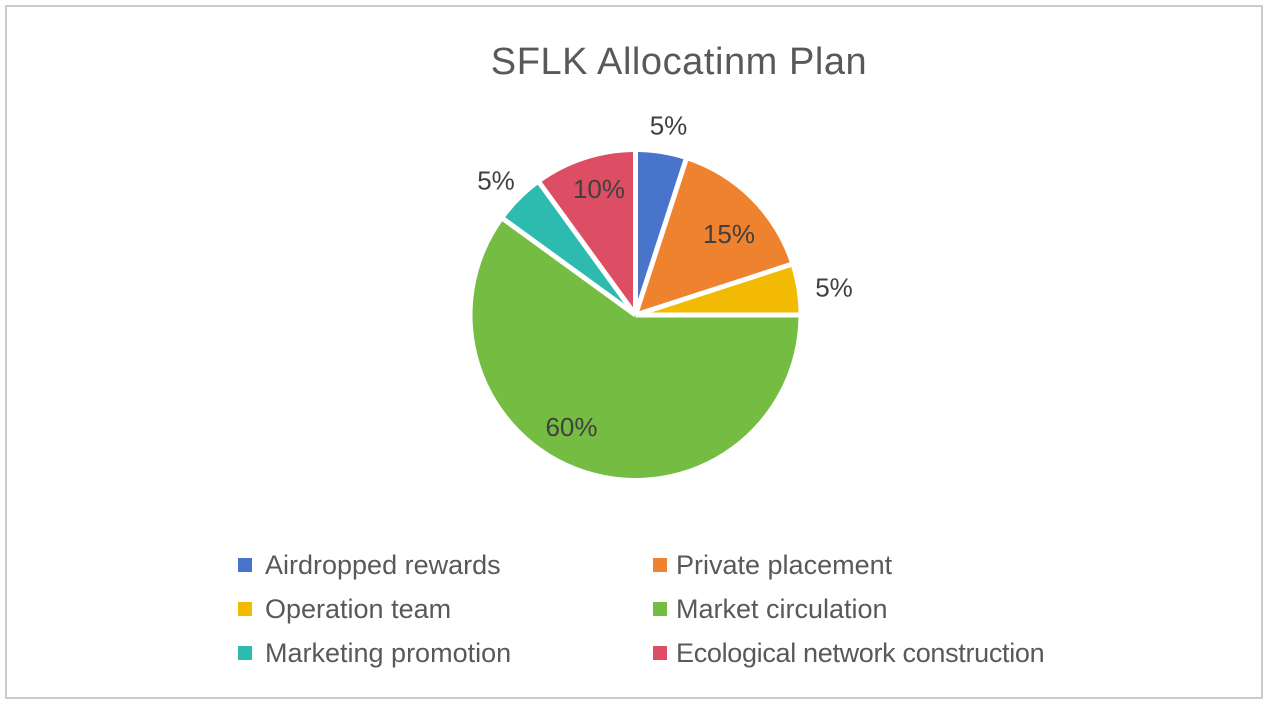 Image resolution: width=1268 pixels, height=703 pixels. Describe the element at coordinates (679, 62) in the screenshot. I see `svg-text: SFLK Allocatinm Plan` at that location.